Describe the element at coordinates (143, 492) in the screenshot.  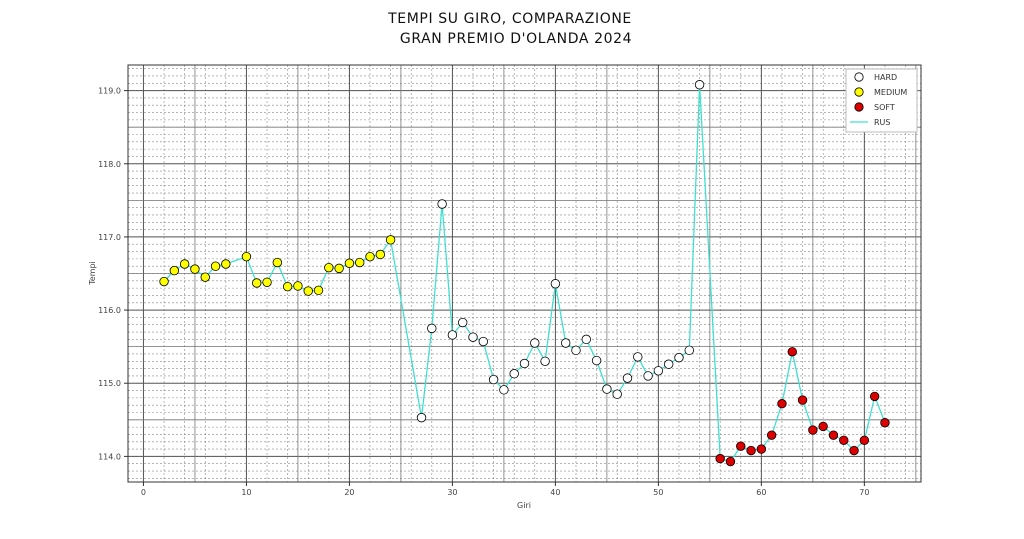
I see `x-tick-label: 0` at that location.